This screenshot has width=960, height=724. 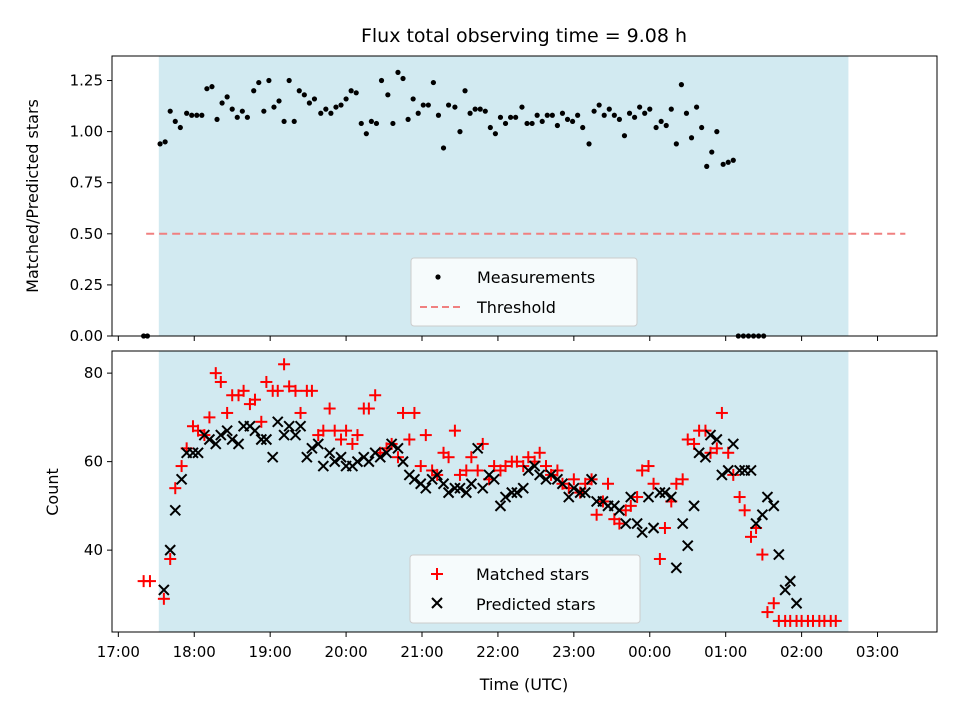 I want to click on bottom-y-tick-label: 40, so click(x=93, y=550).